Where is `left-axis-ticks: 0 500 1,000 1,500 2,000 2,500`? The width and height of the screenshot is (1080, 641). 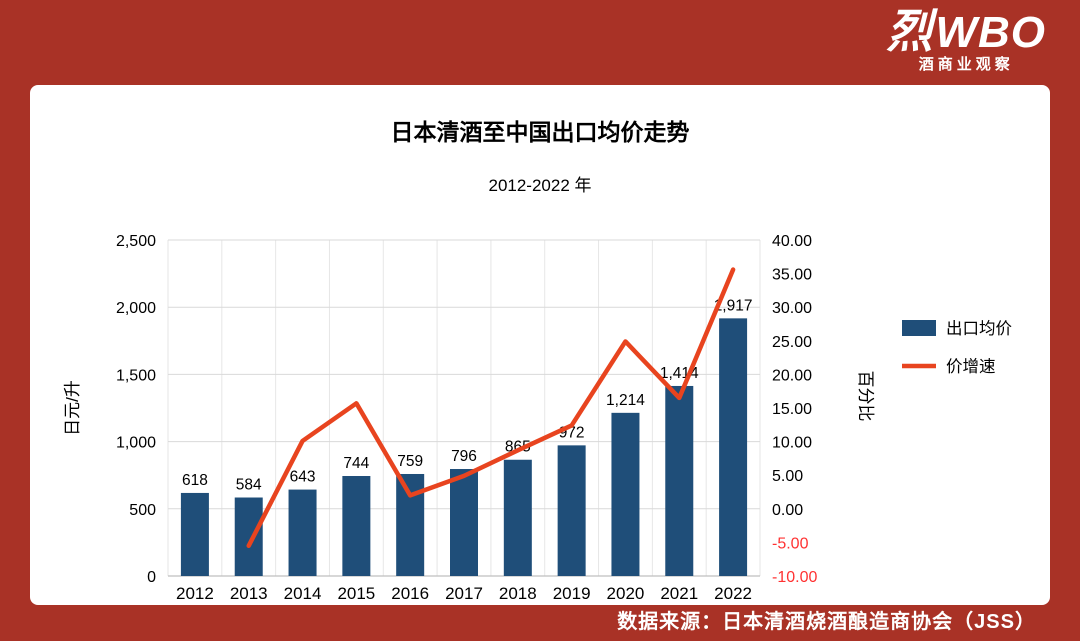
left-axis-ticks: 0 500 1,000 1,500 2,000 2,500 is located at coordinates (136, 409).